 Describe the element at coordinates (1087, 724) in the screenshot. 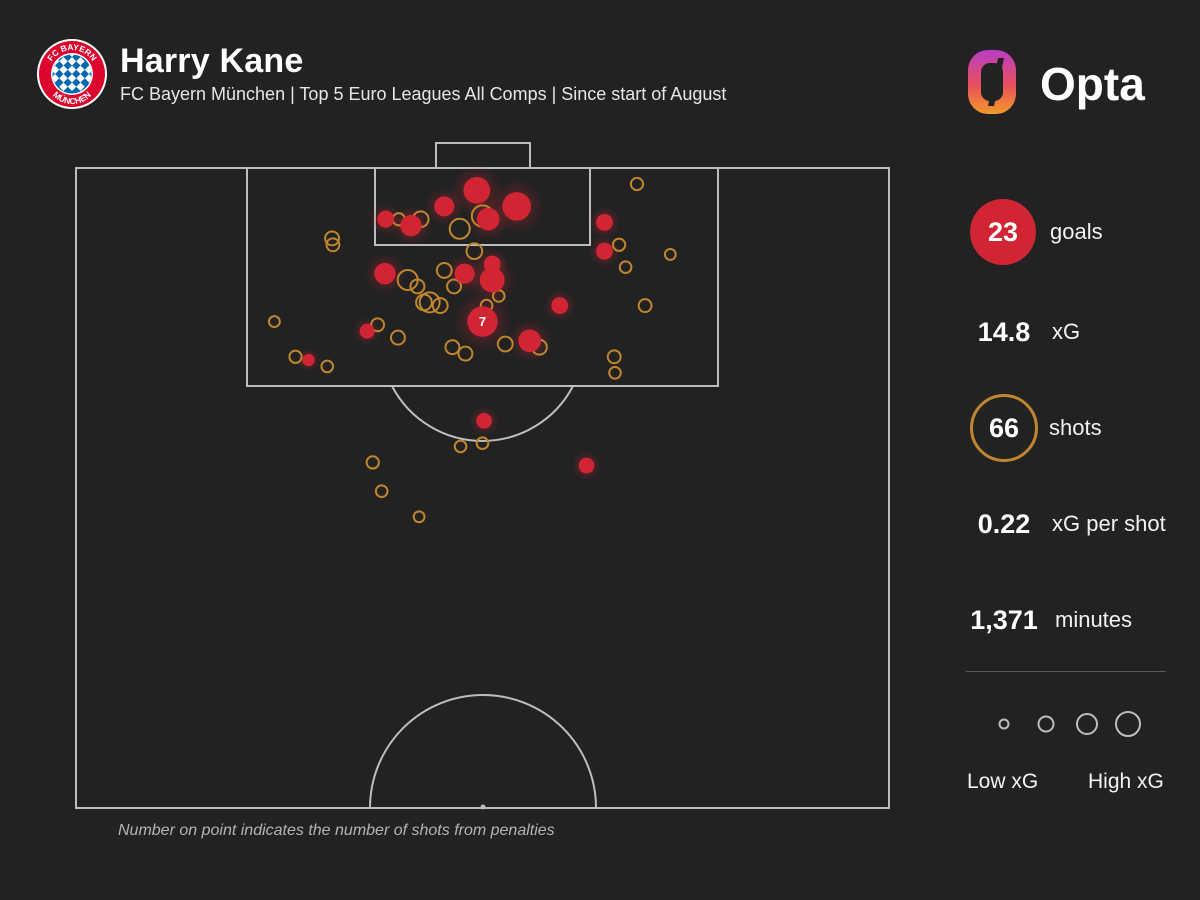

I see `legend-circle-m` at that location.